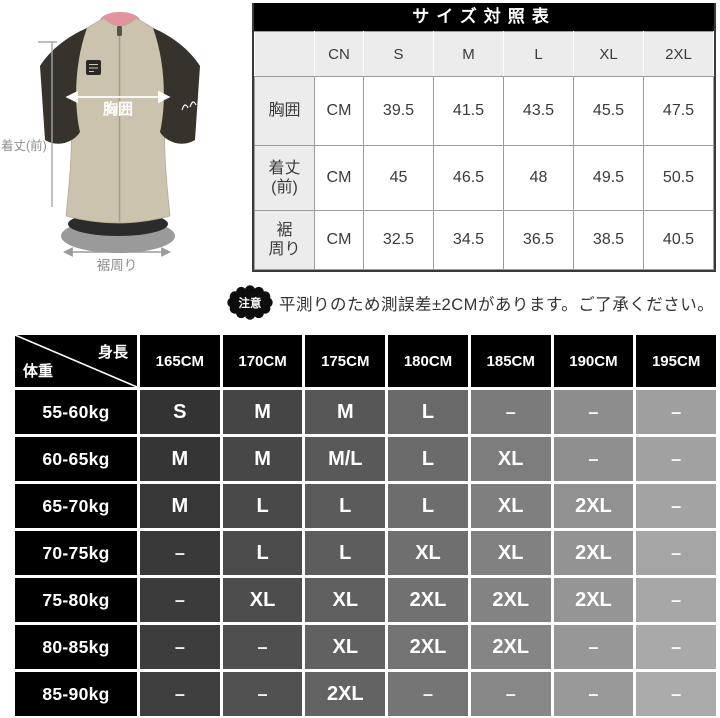 The width and height of the screenshot is (720, 718). What do you see at coordinates (538, 240) in the screenshot?
I see `size-value-cell: 36.5` at bounding box center [538, 240].